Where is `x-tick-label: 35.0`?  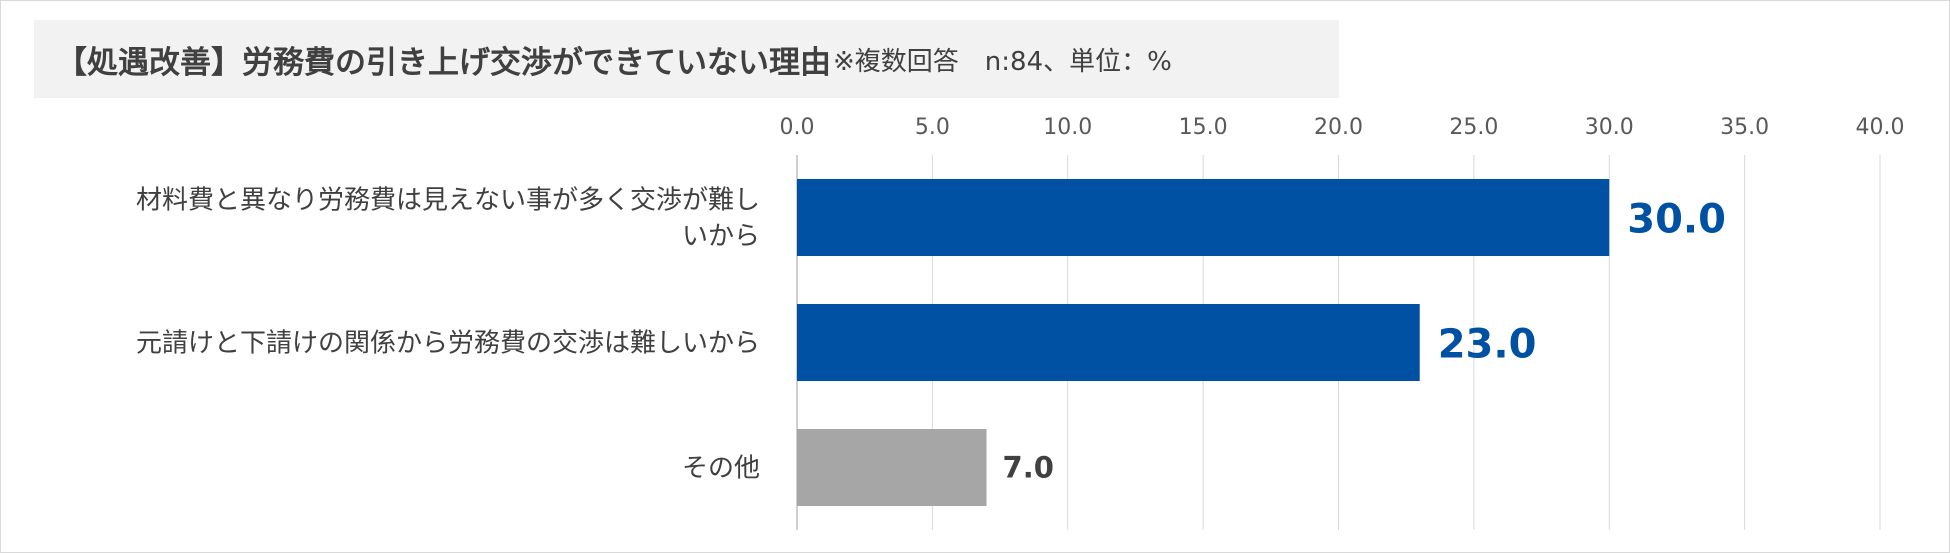
x-tick-label: 35.0 is located at coordinates (1744, 127).